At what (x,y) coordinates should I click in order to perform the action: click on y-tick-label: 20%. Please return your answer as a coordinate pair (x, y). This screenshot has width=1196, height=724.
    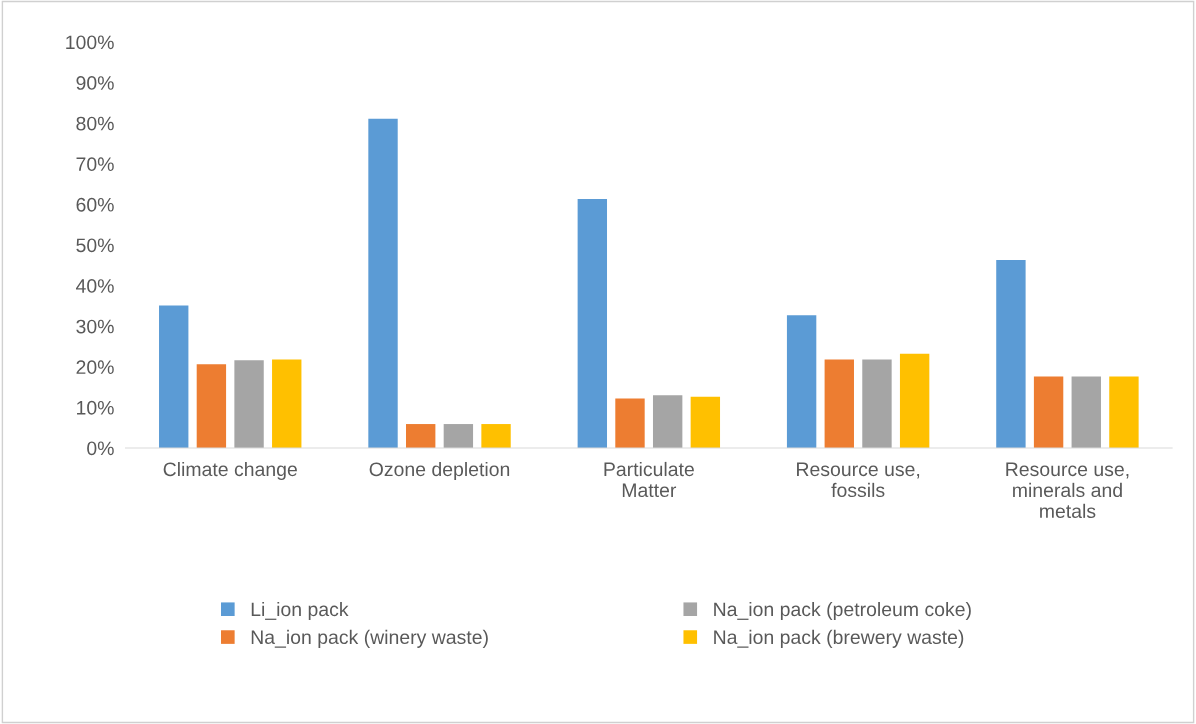
    Looking at the image, I should click on (95, 367).